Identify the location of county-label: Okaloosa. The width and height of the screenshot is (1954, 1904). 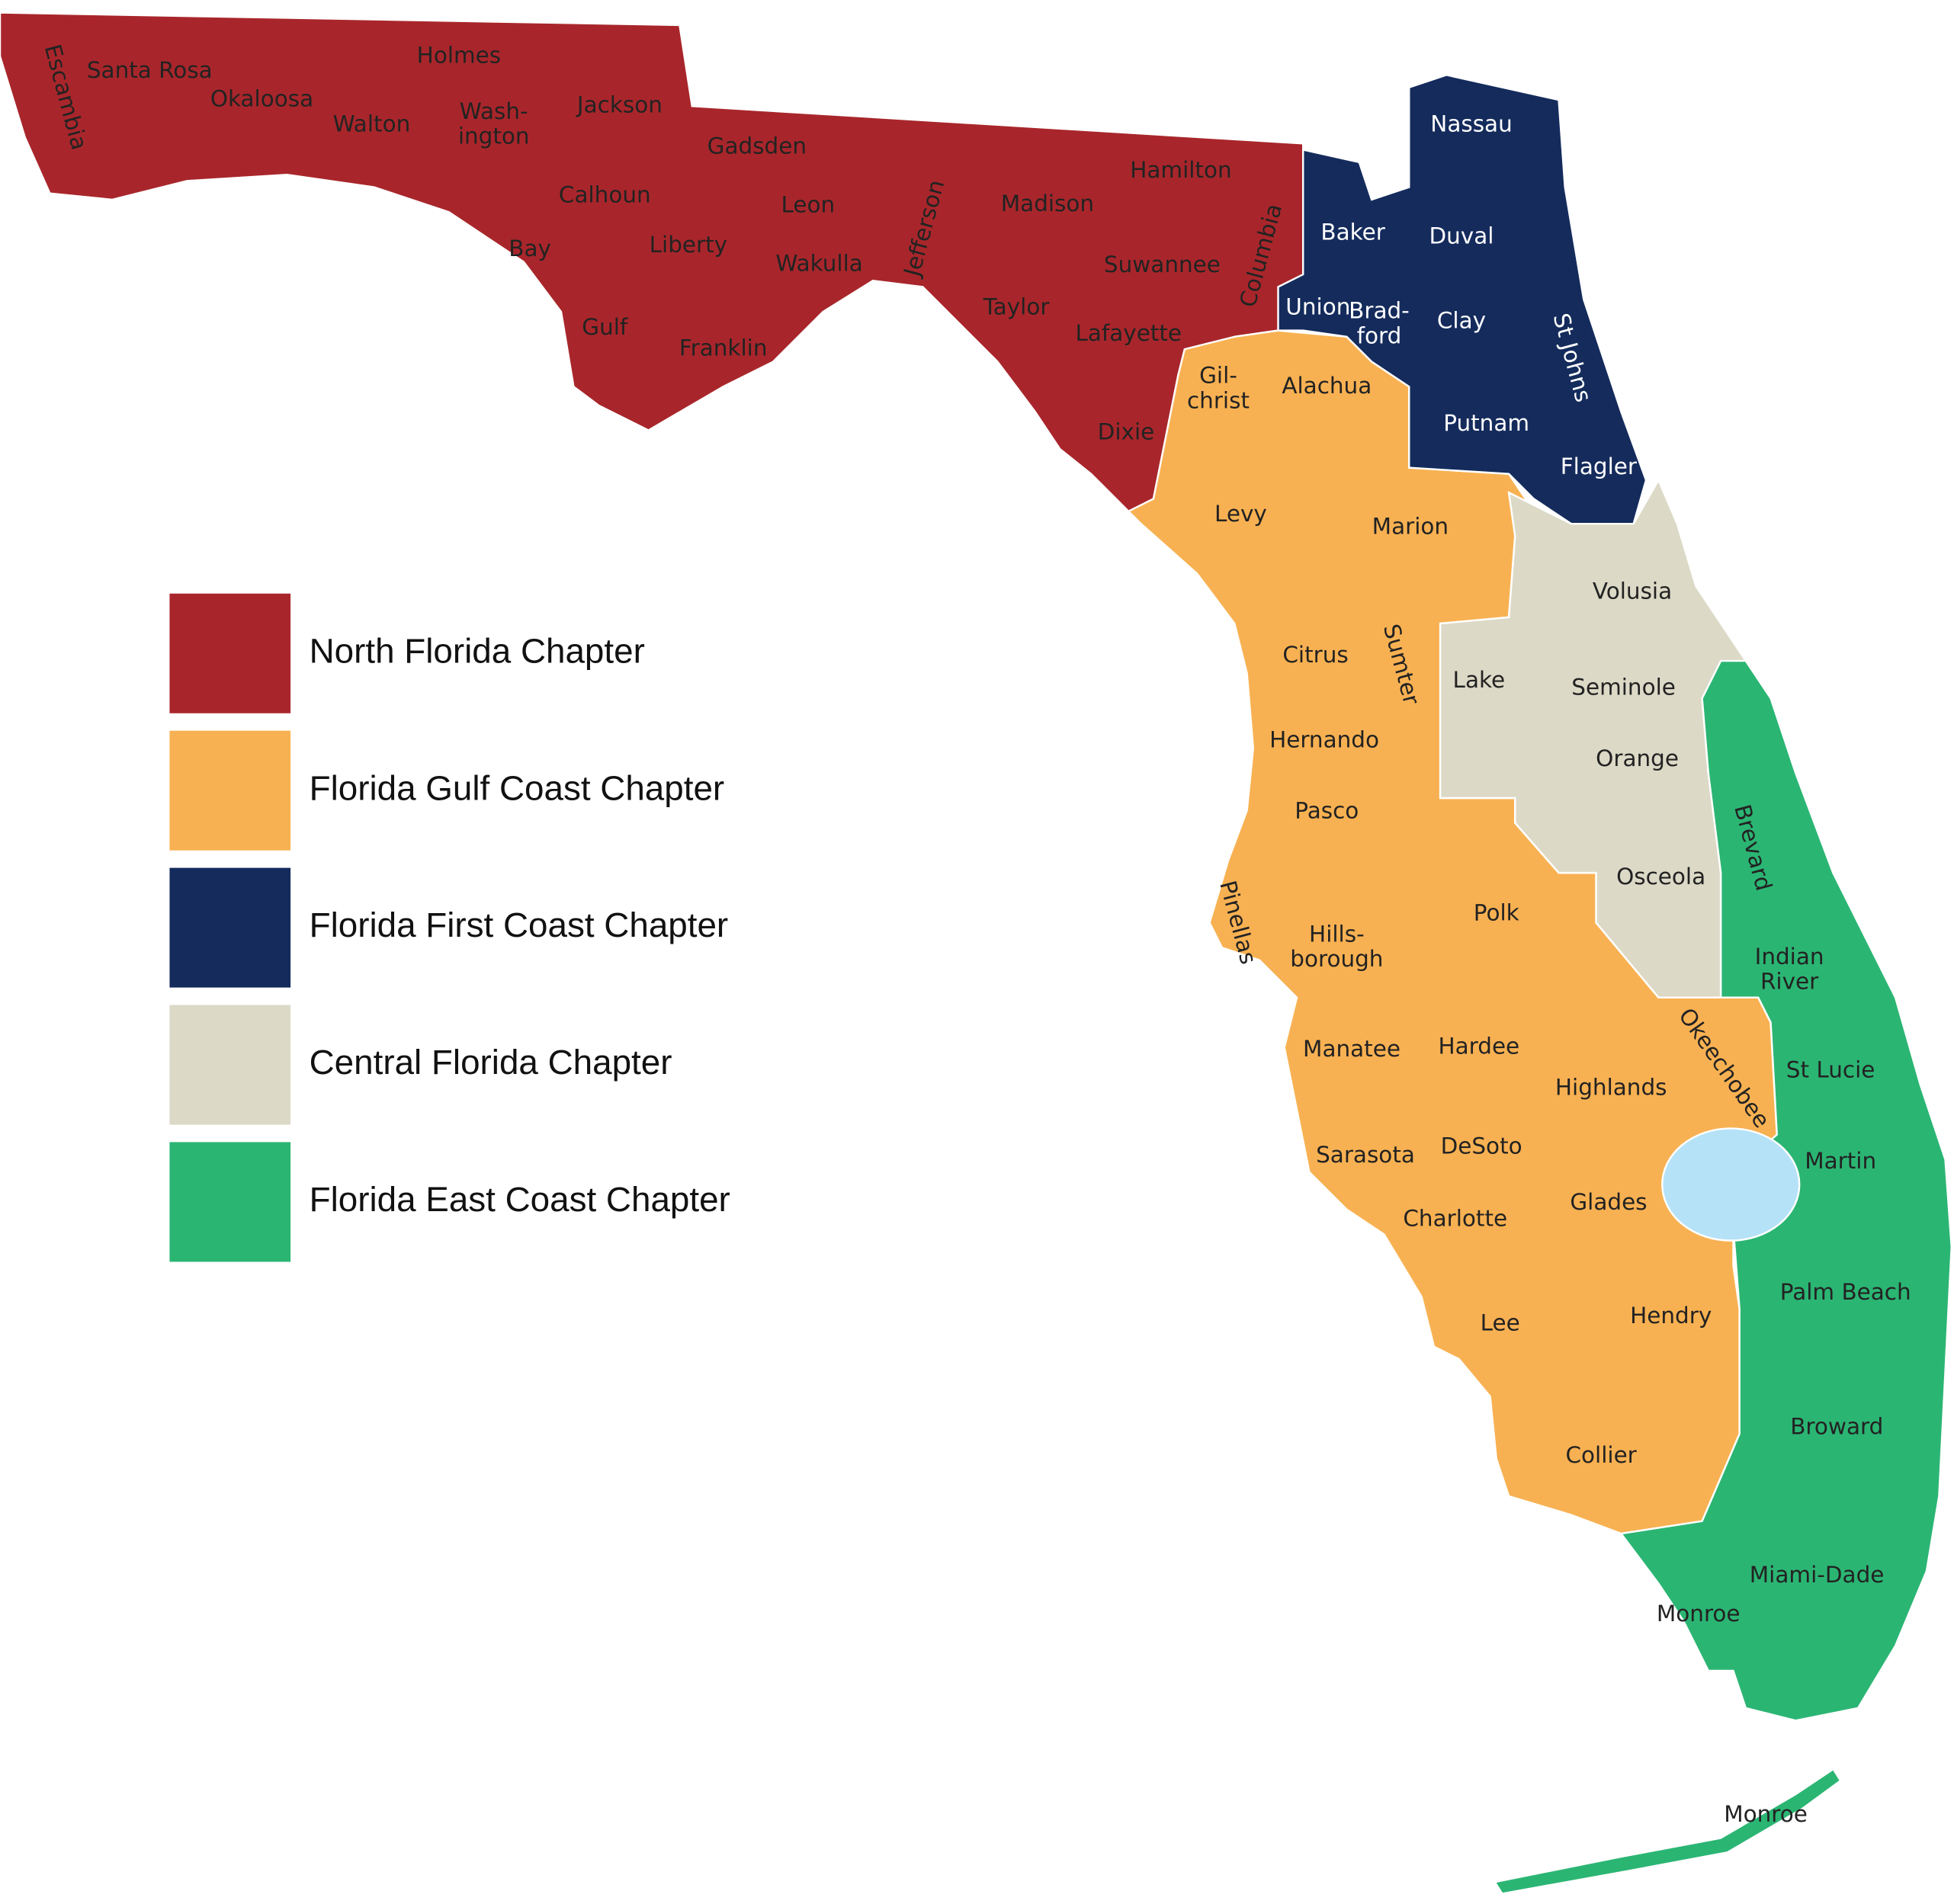
(261, 99).